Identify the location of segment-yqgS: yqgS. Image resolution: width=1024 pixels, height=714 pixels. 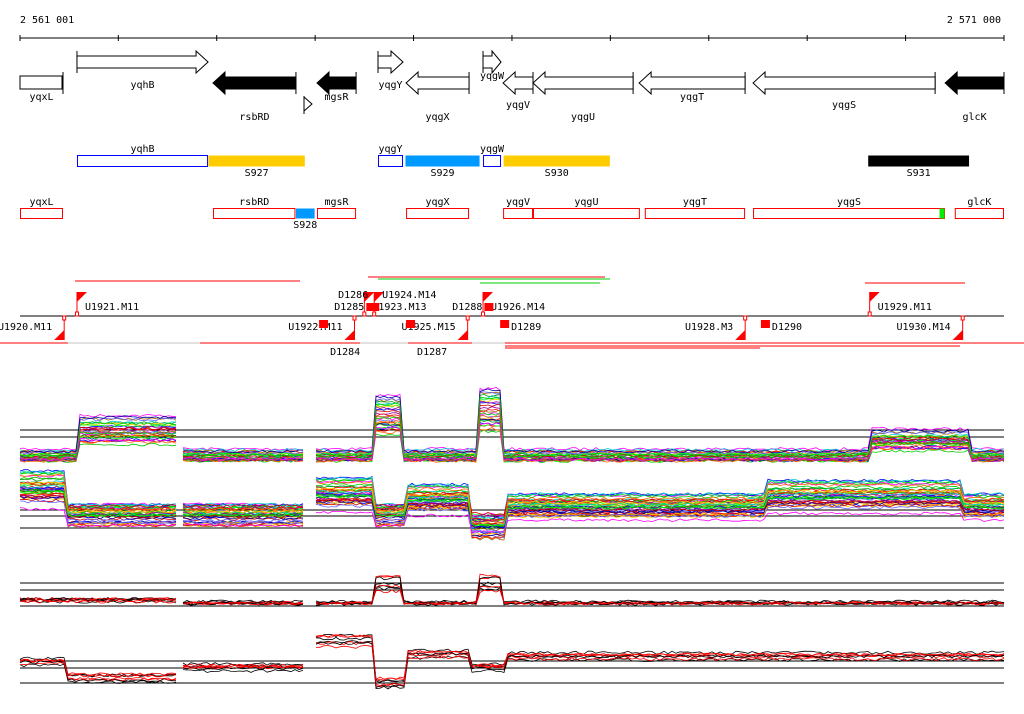
(849, 208).